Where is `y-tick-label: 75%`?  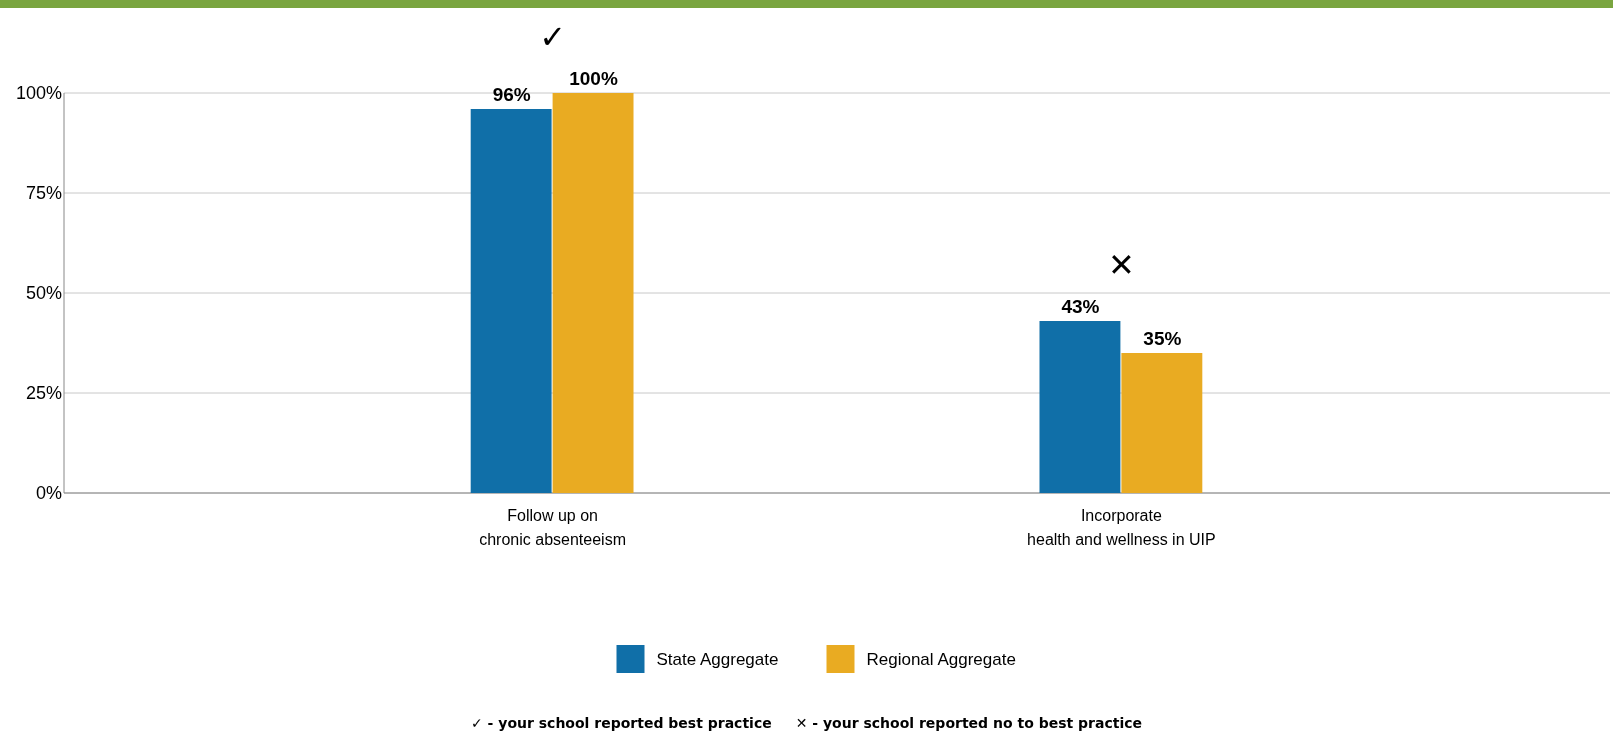
y-tick-label: 75% is located at coordinates (43, 193).